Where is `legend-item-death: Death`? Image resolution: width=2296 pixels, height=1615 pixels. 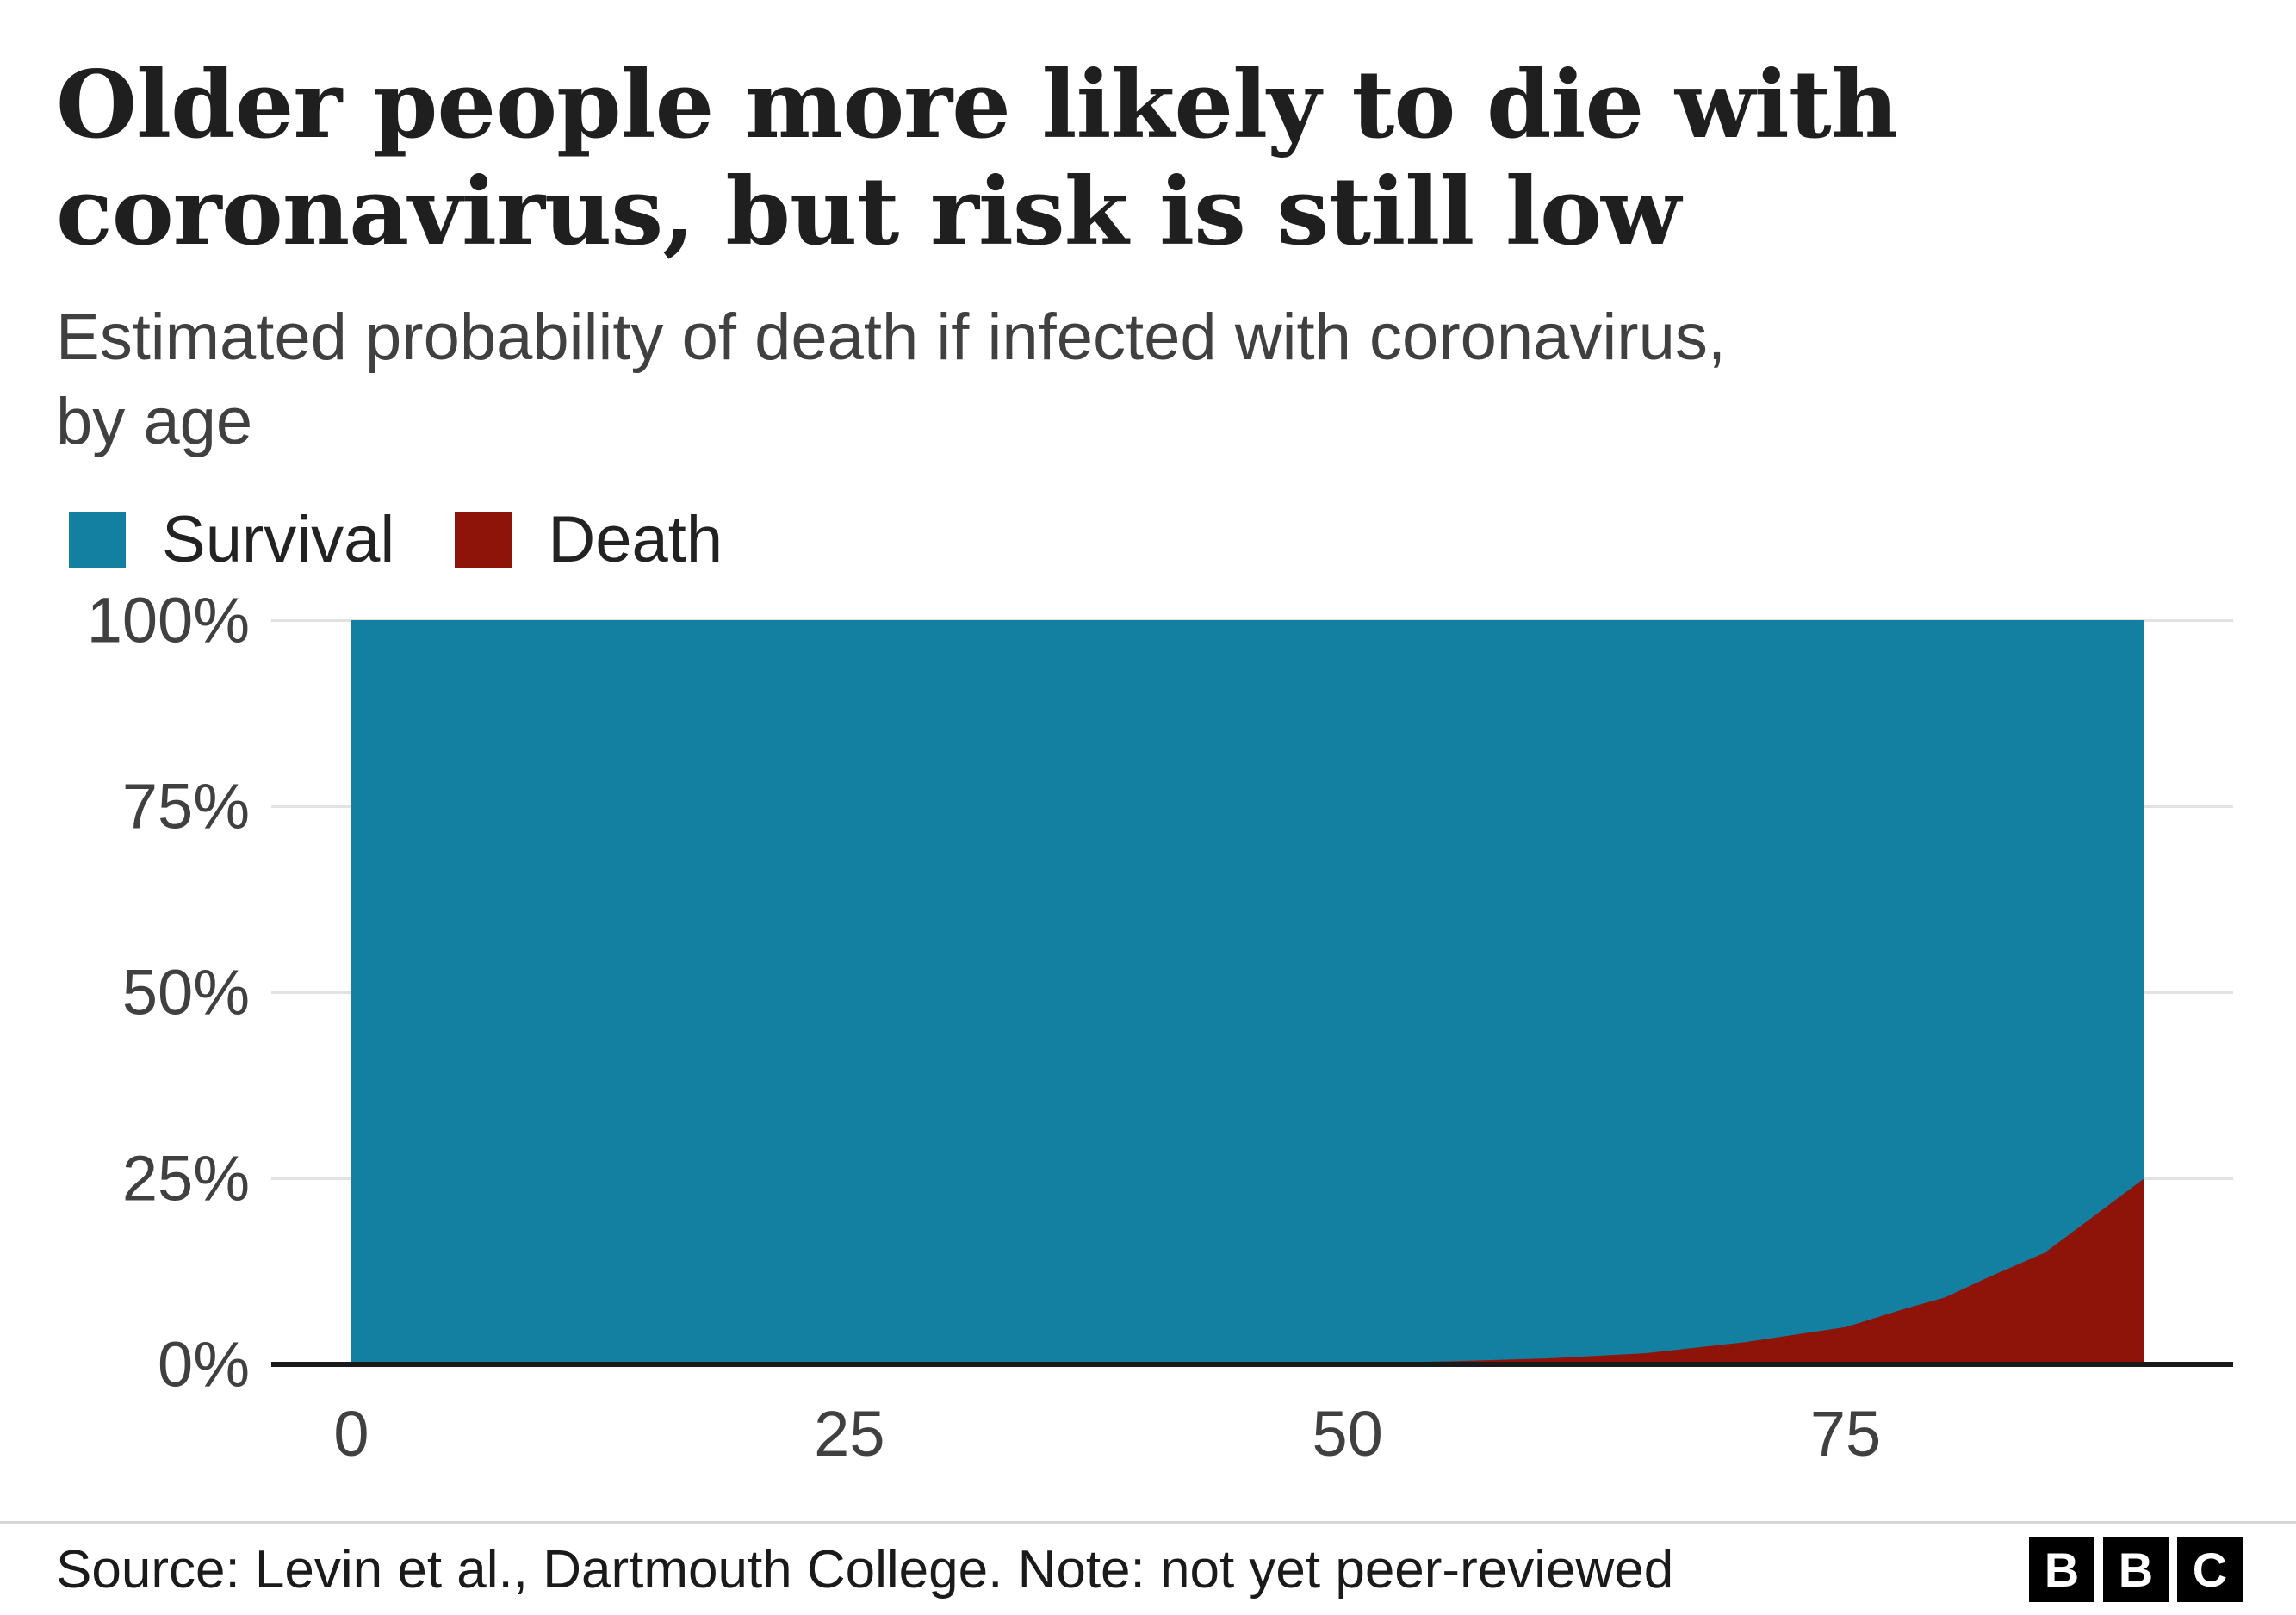 legend-item-death: Death is located at coordinates (589, 539).